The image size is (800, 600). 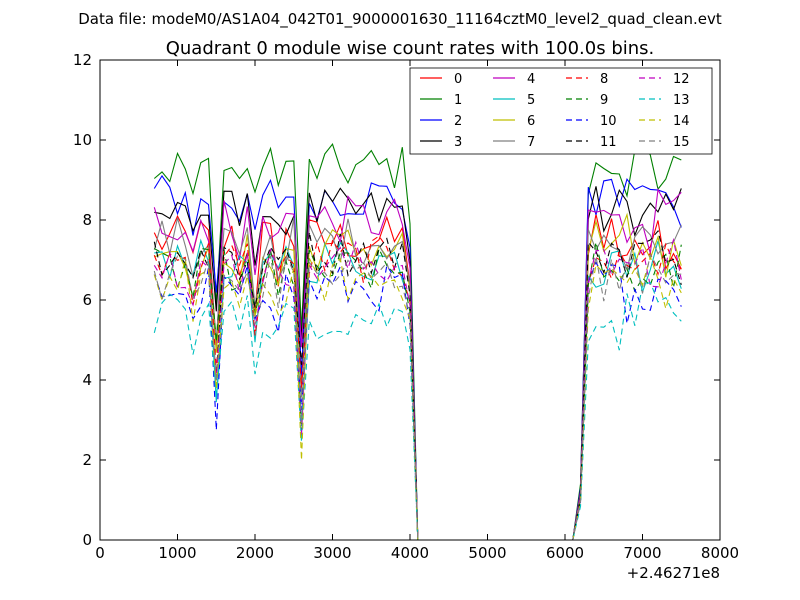 I want to click on legend-label-11: 11, so click(x=608, y=142).